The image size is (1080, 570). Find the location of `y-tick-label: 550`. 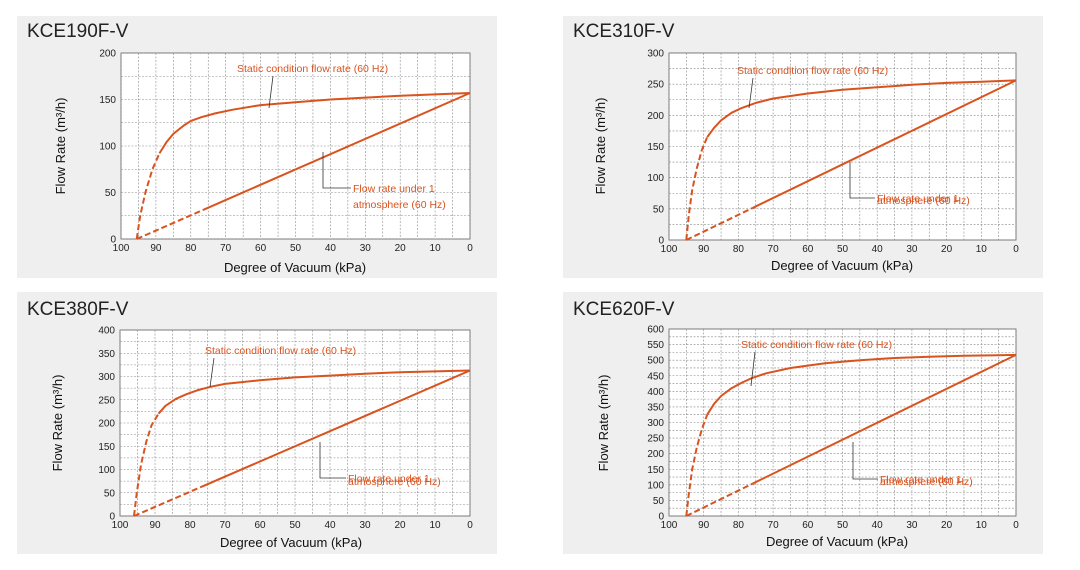

y-tick-label: 550 is located at coordinates (655, 345).